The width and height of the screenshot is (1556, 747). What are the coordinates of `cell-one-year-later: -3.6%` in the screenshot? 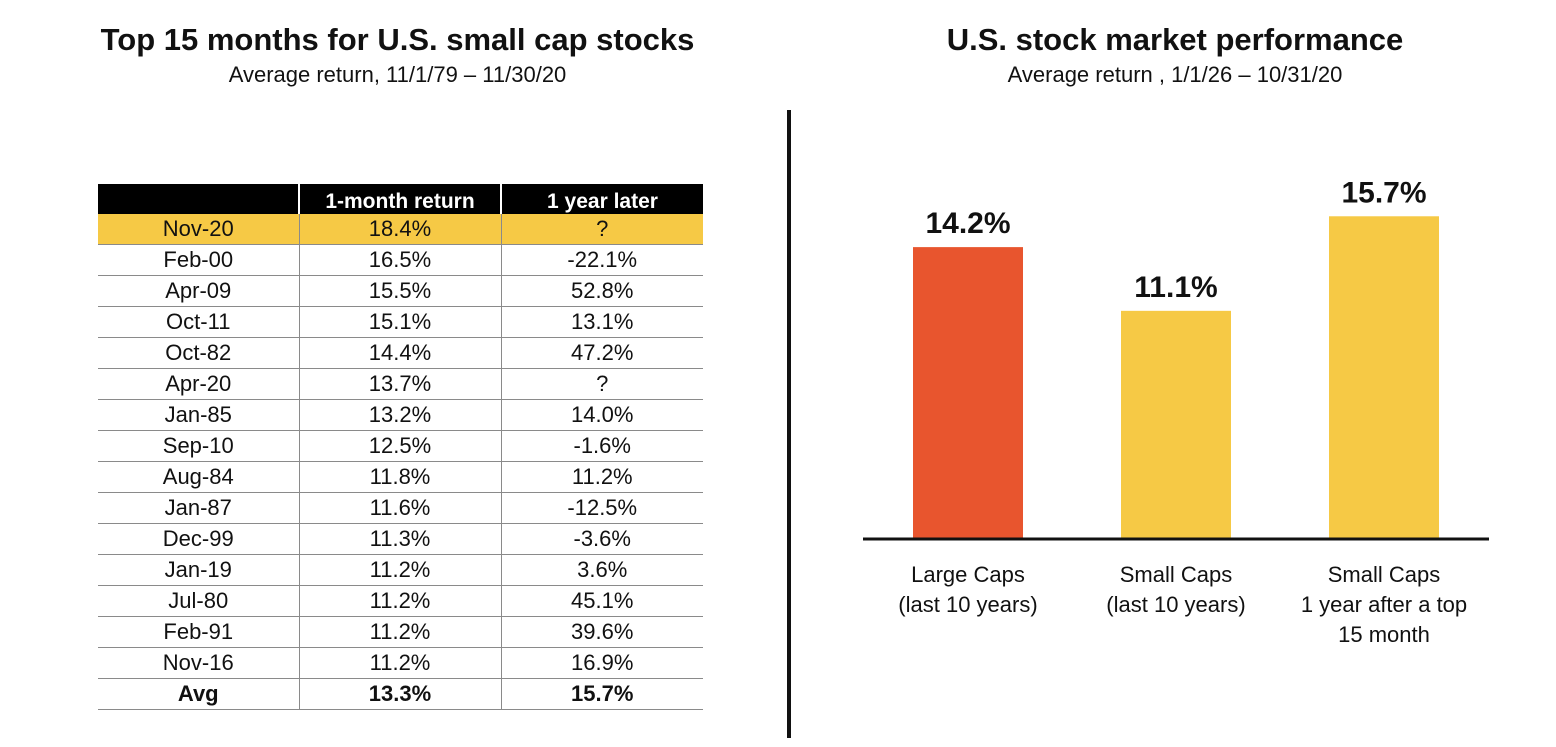 It's located at (602, 539).